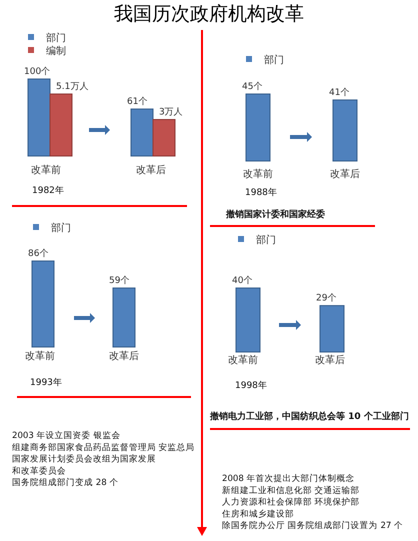 This screenshot has width=418, height=541. Describe the element at coordinates (72, 86) in the screenshot. I see `data-label: 5.1万人` at that location.